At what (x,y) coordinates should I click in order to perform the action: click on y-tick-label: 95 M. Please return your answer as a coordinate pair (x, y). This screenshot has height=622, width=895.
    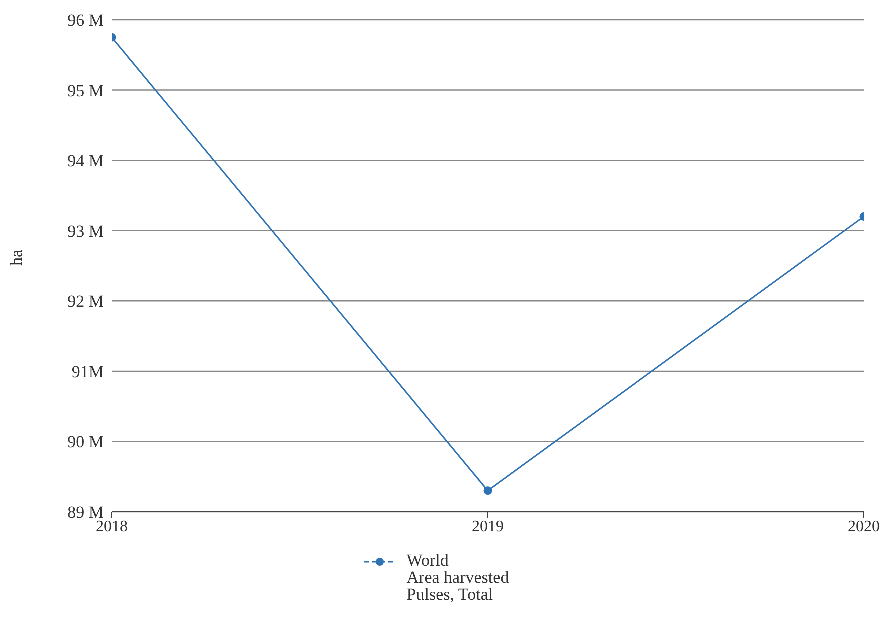
    Looking at the image, I should click on (86, 90).